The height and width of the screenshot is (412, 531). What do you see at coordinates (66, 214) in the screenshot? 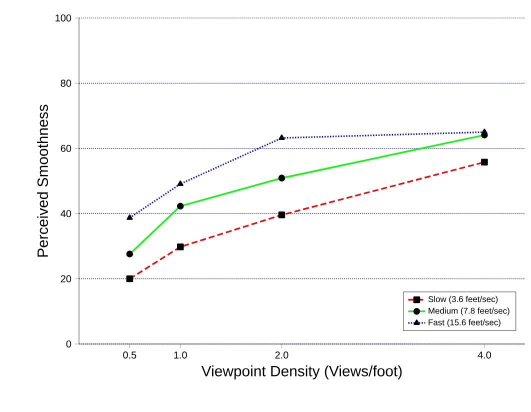
I see `y-tick-label: 40` at bounding box center [66, 214].